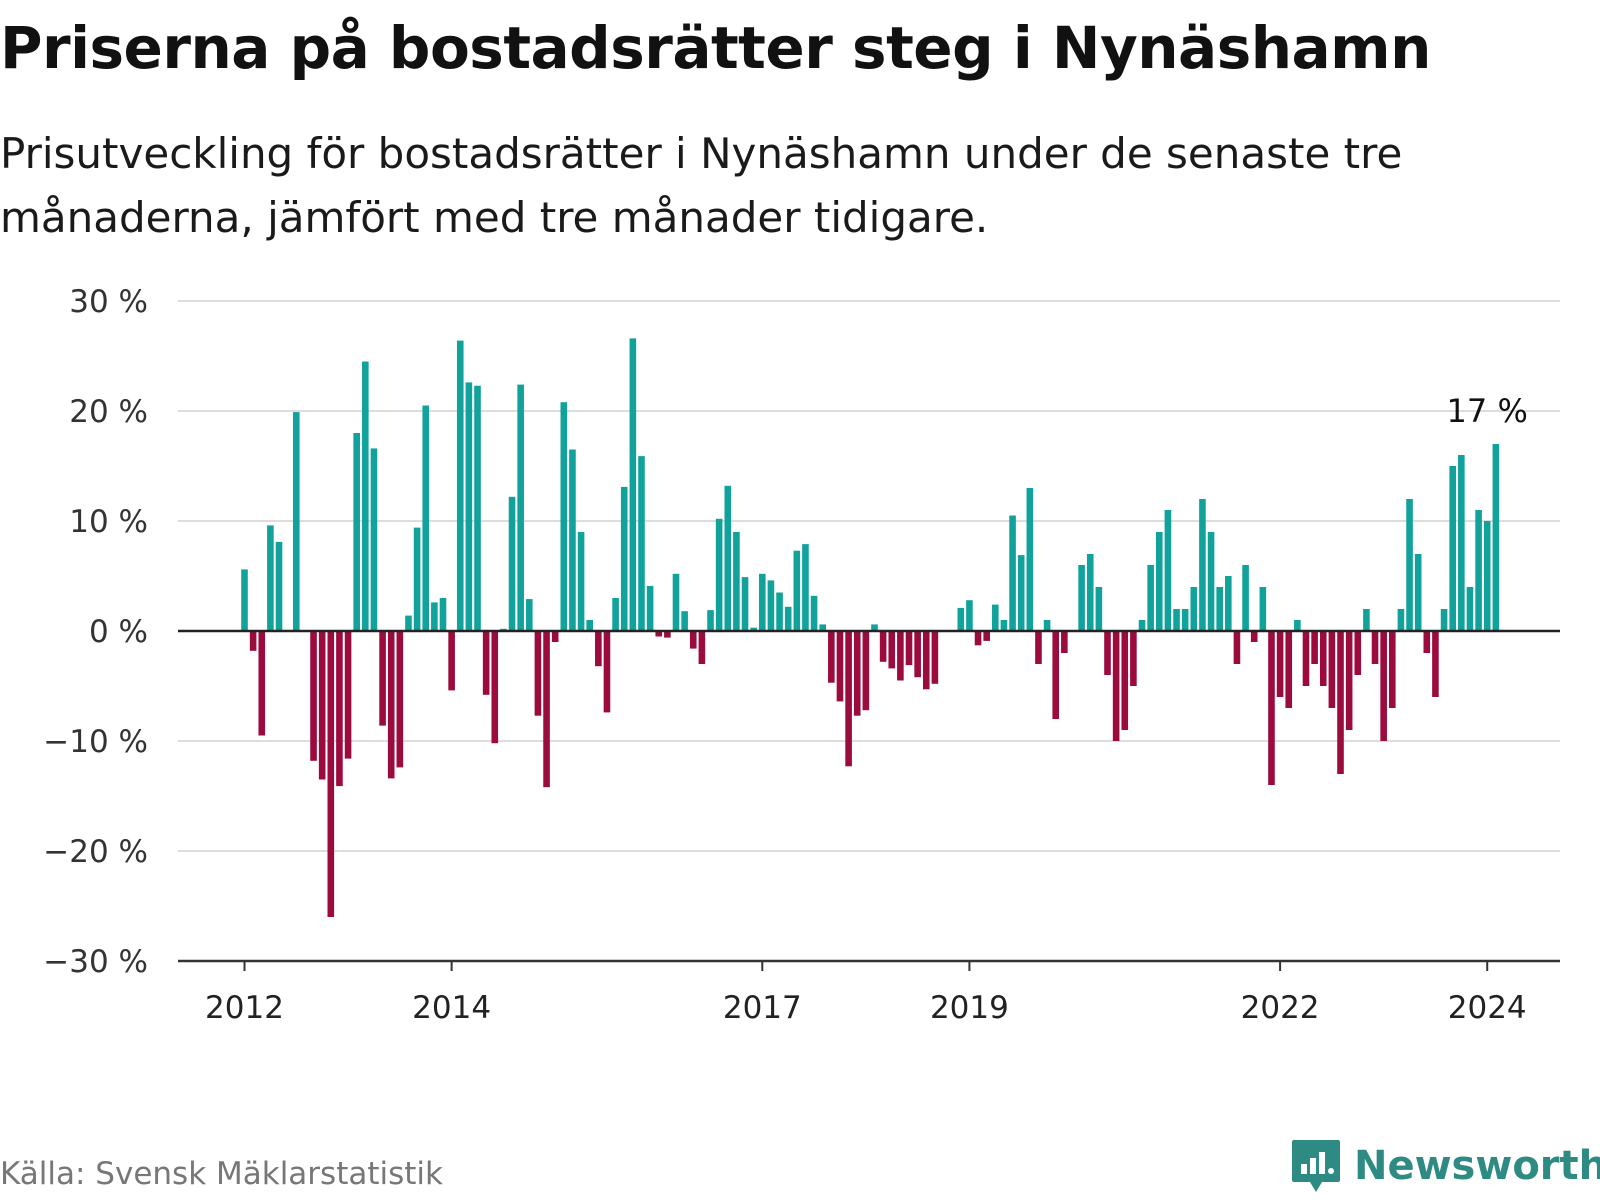  I want to click on x-tick-label: 2019, so click(969, 1008).